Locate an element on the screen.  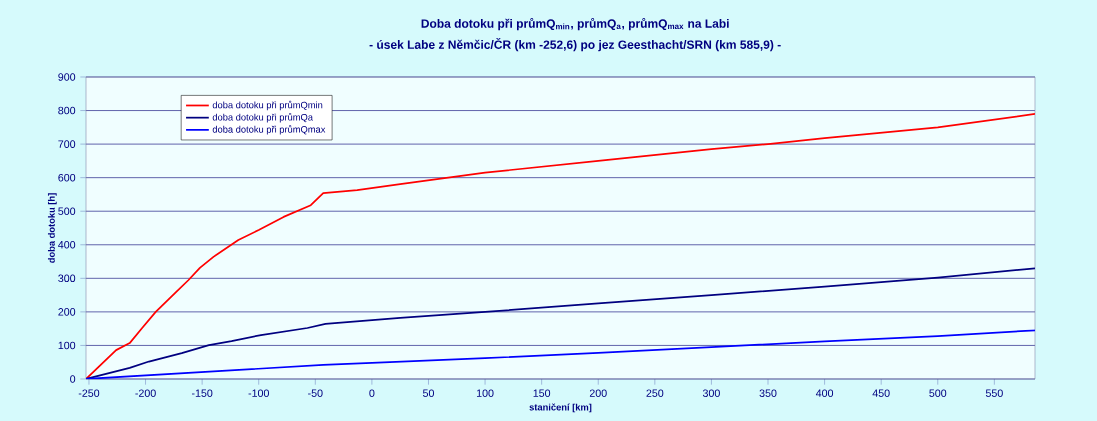
y-tick-label: 800 is located at coordinates (67, 110).